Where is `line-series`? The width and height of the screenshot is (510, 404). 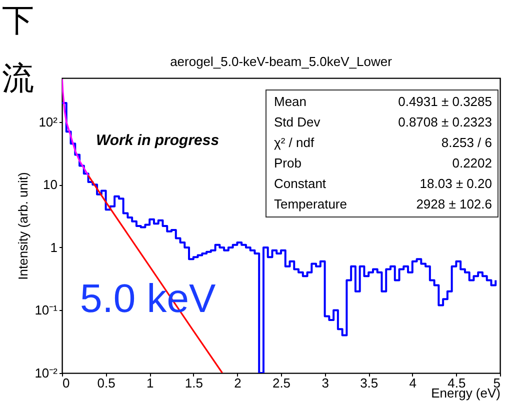 line-series is located at coordinates (76, 127).